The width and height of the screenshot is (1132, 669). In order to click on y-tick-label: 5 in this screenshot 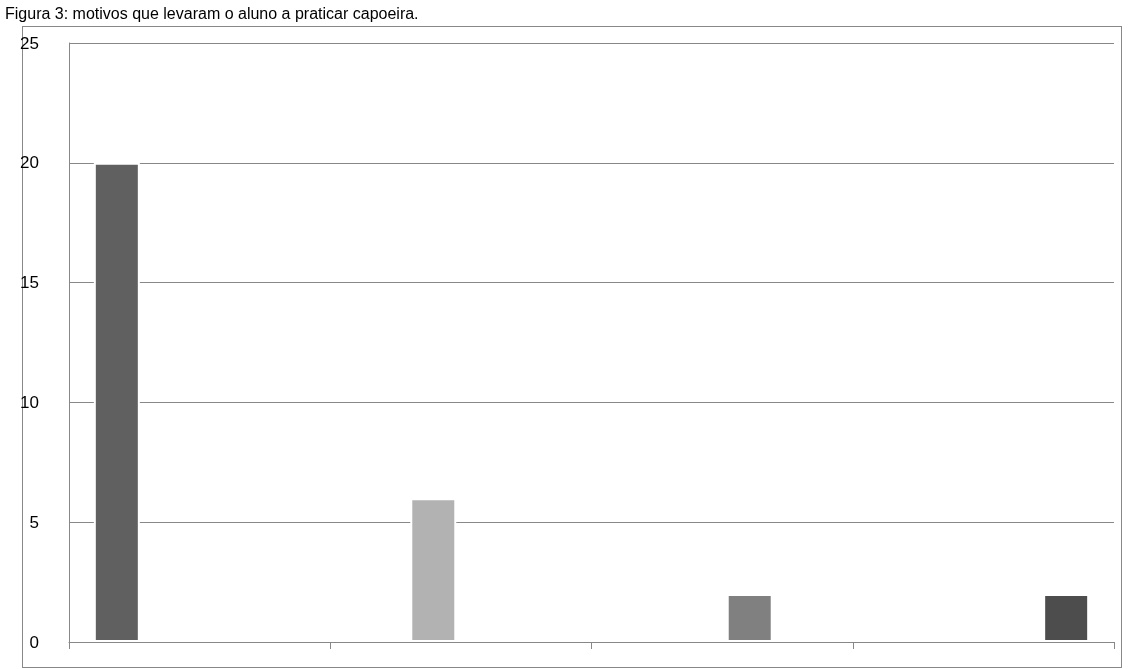, I will do `click(34, 522)`.